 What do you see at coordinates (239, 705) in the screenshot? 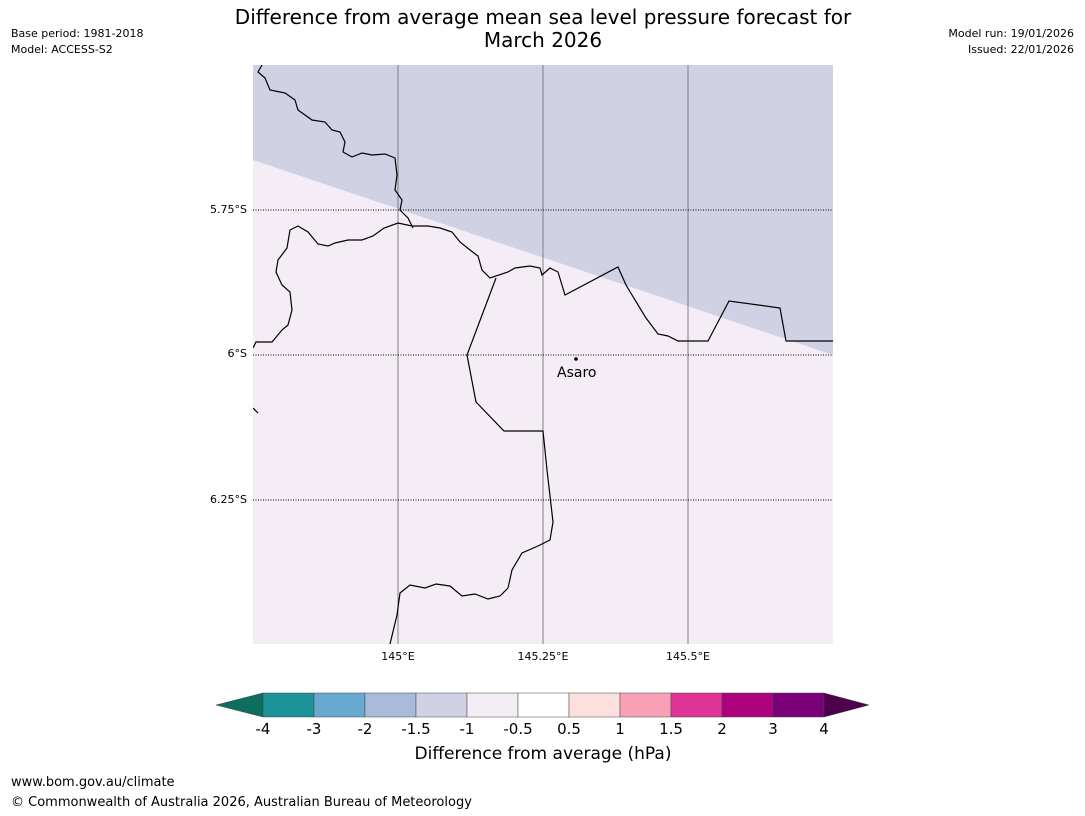
I see `colorbar-extend-low` at bounding box center [239, 705].